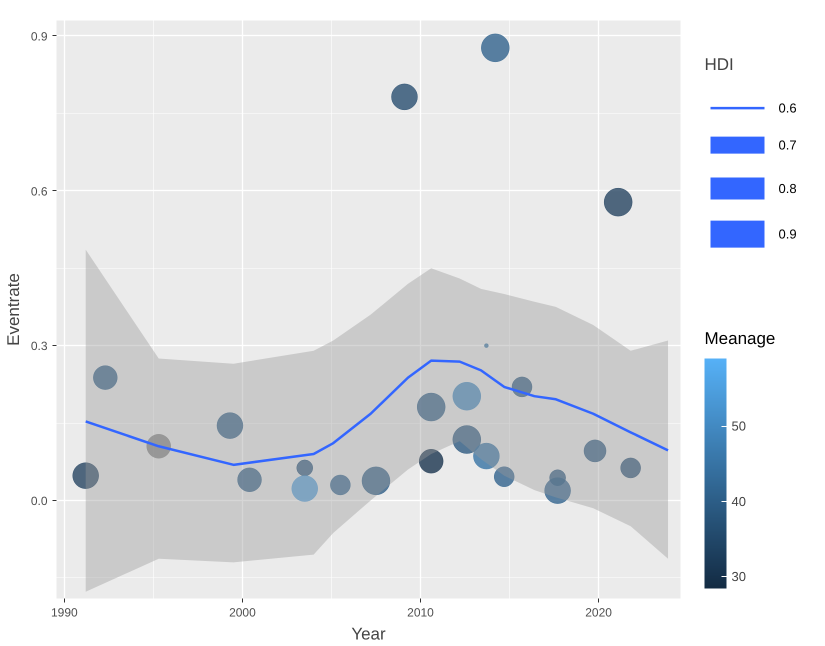 The image size is (825, 646). Describe the element at coordinates (739, 501) in the screenshot. I see `color-bar-label: 40` at that location.